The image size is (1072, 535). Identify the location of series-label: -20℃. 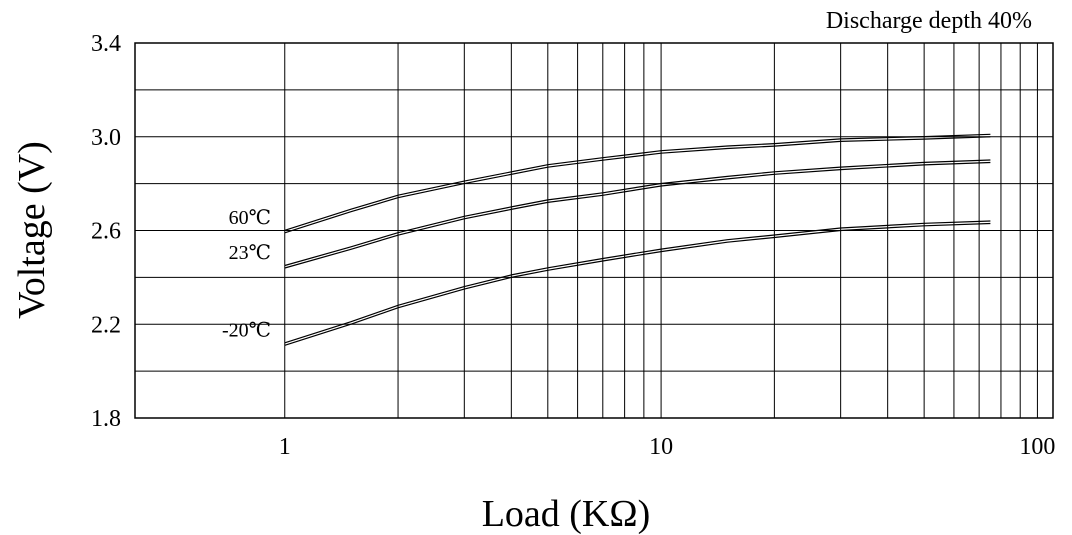
(246, 330).